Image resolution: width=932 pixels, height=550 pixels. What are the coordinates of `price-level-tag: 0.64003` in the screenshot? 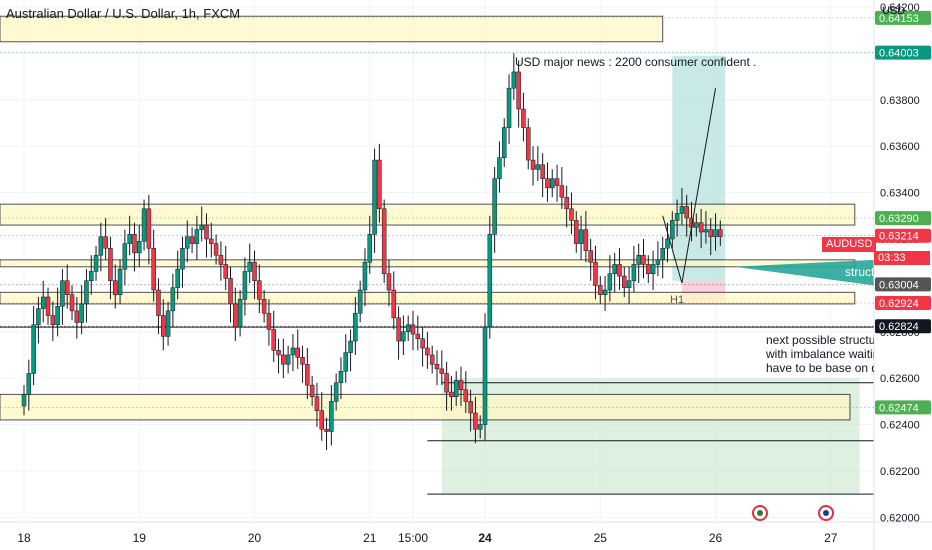 It's located at (899, 54).